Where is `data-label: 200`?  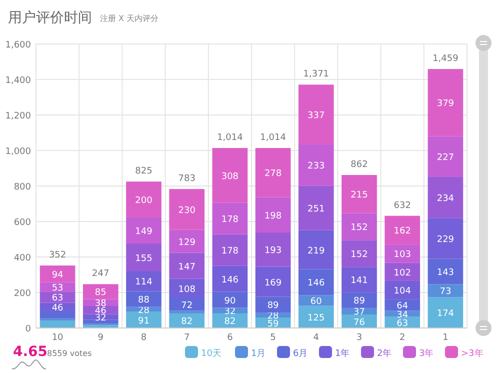 data-label: 200 is located at coordinates (144, 201).